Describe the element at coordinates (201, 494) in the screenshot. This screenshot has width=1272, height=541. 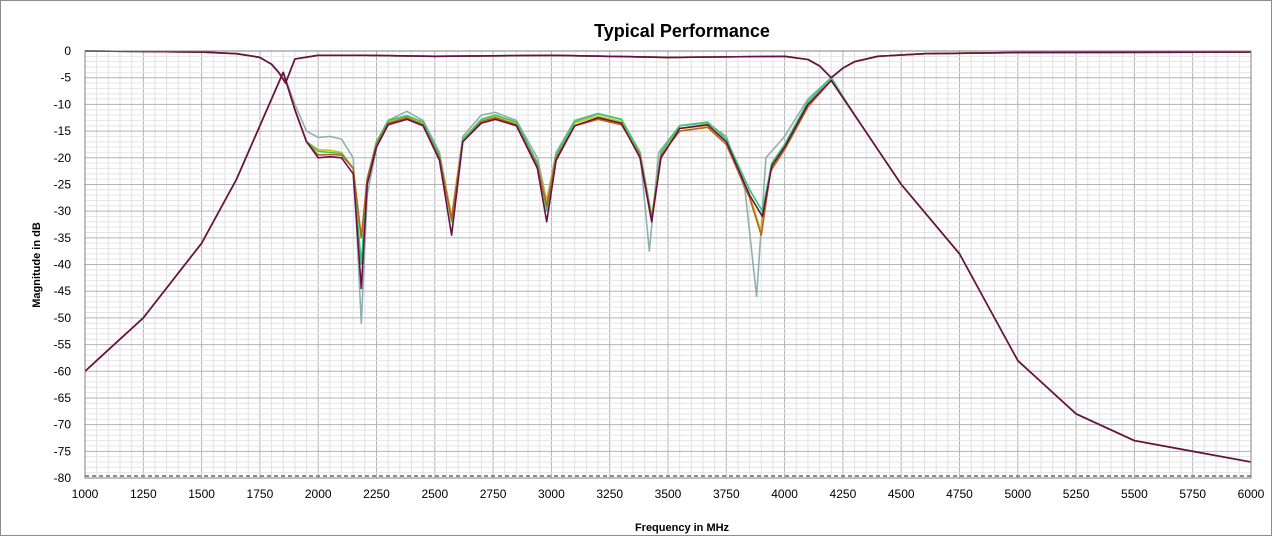
I see `x-tick-label-2: 1500` at that location.